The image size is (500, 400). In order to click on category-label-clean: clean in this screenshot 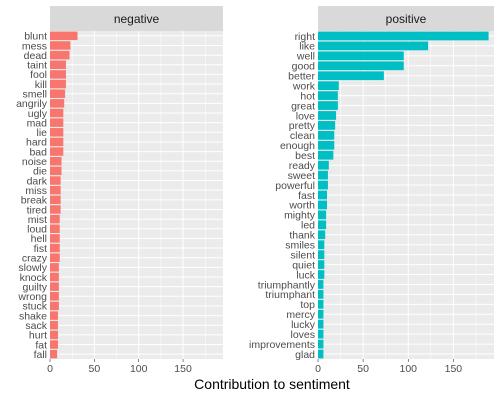, I will do `click(302, 136)`.